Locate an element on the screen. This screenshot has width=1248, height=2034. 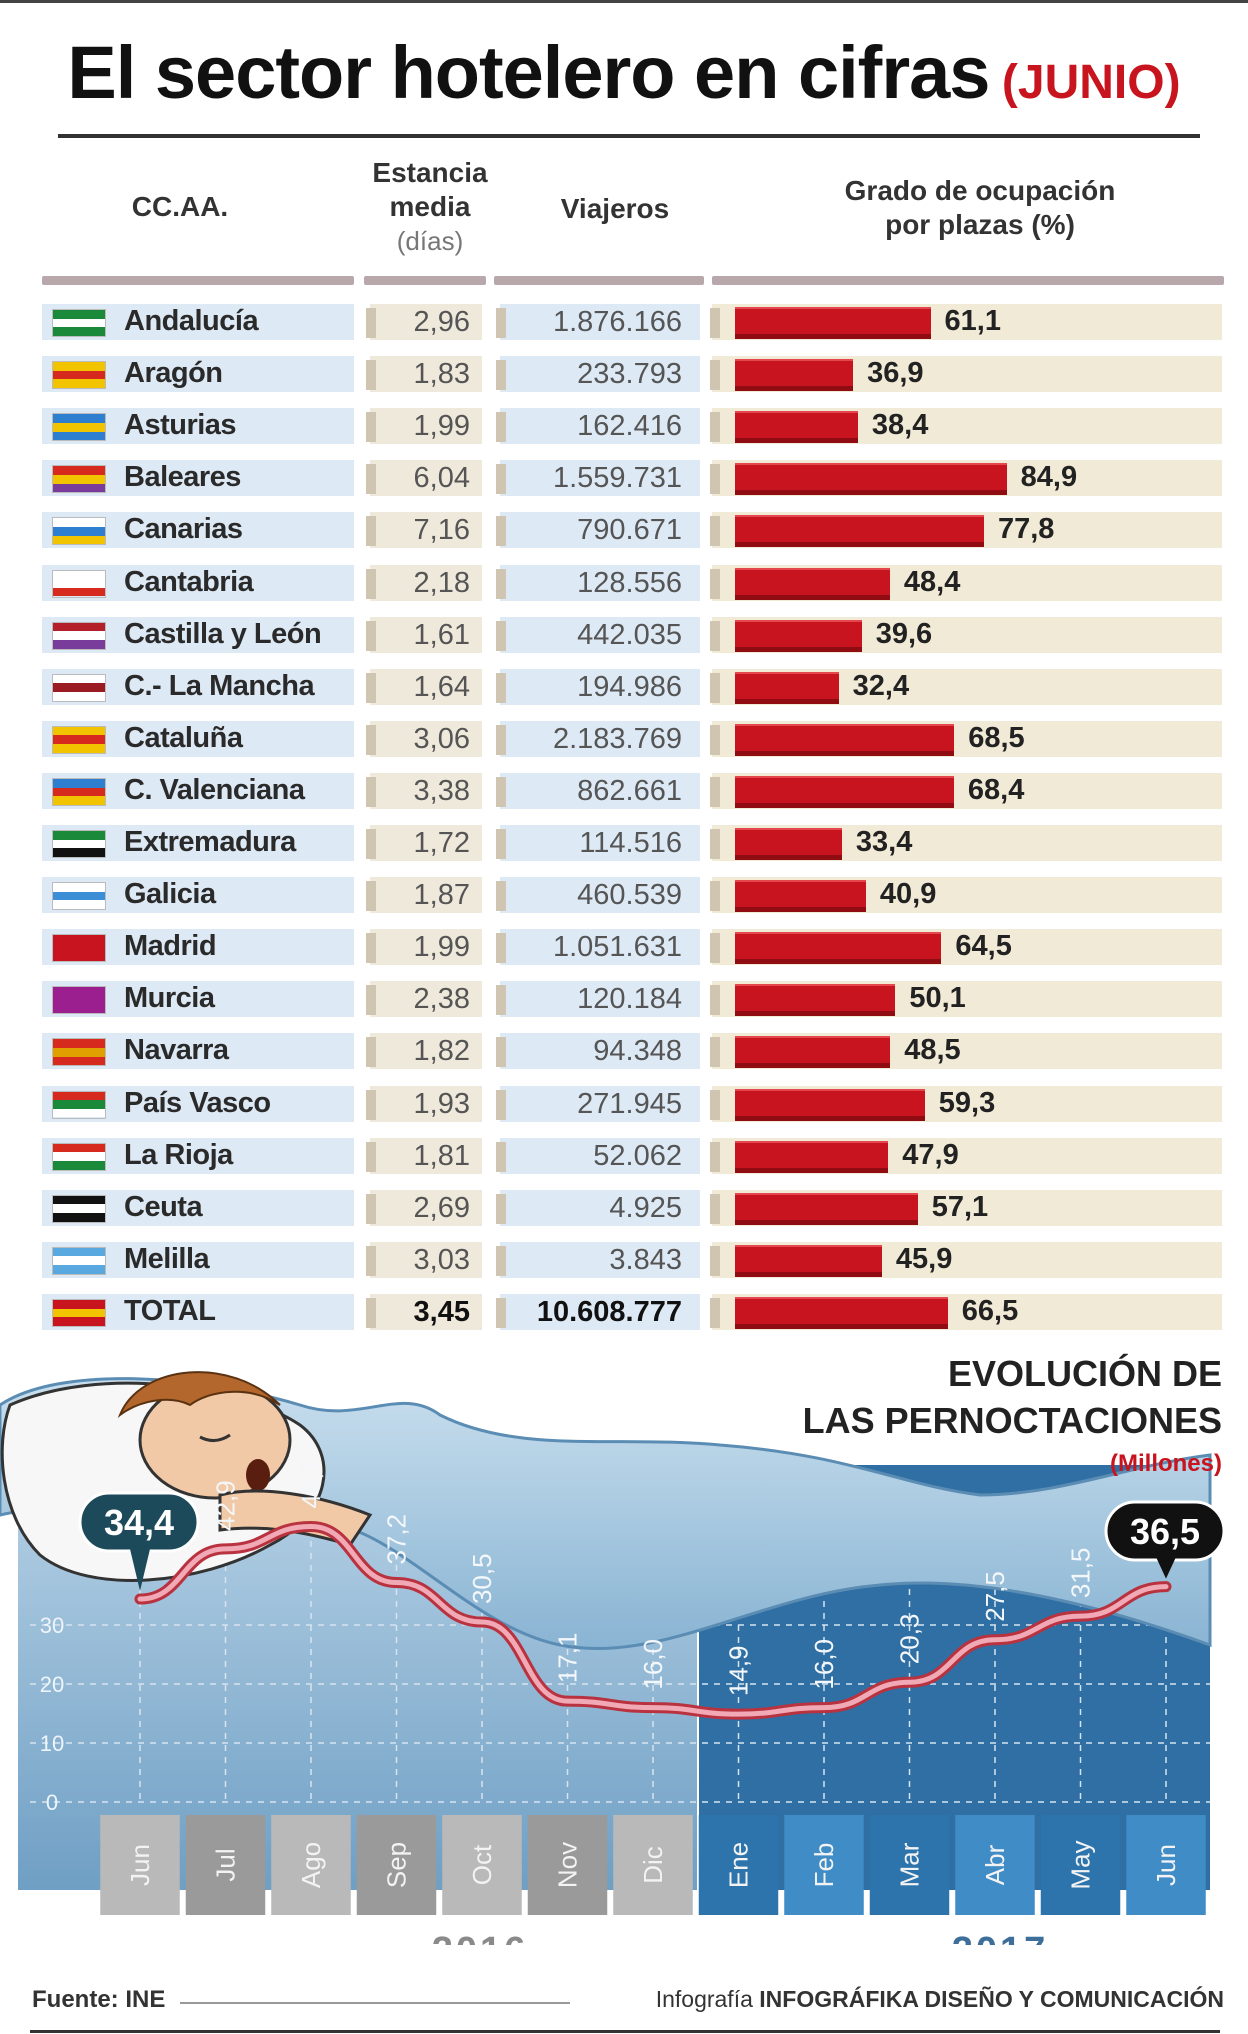
stay-value: 1,64 is located at coordinates (441, 686).